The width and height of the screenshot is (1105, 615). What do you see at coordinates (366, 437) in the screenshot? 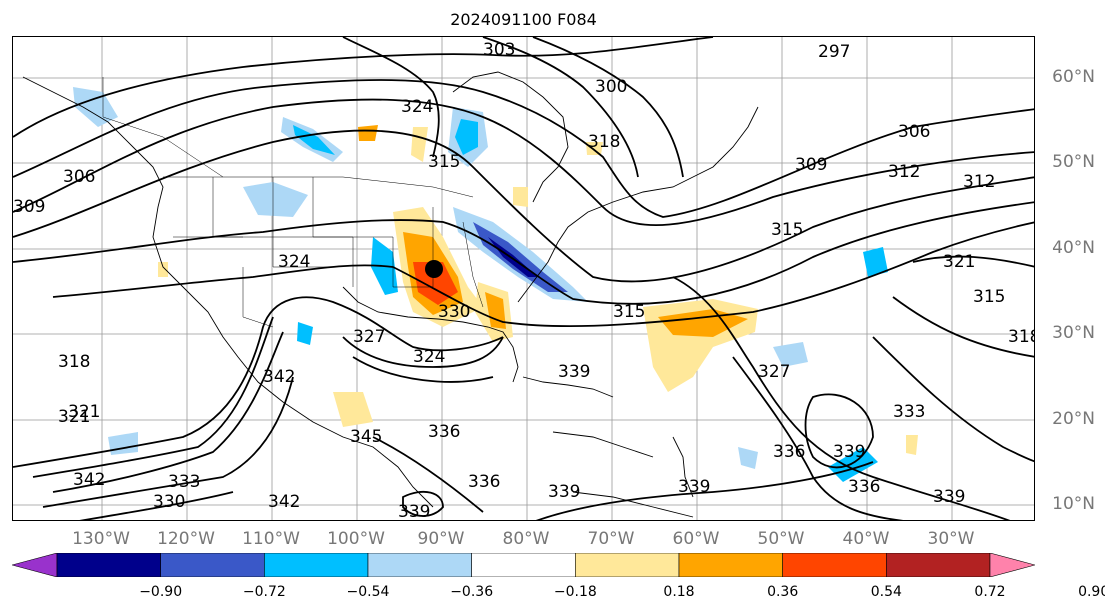
I see `contour-label: 345` at bounding box center [366, 437].